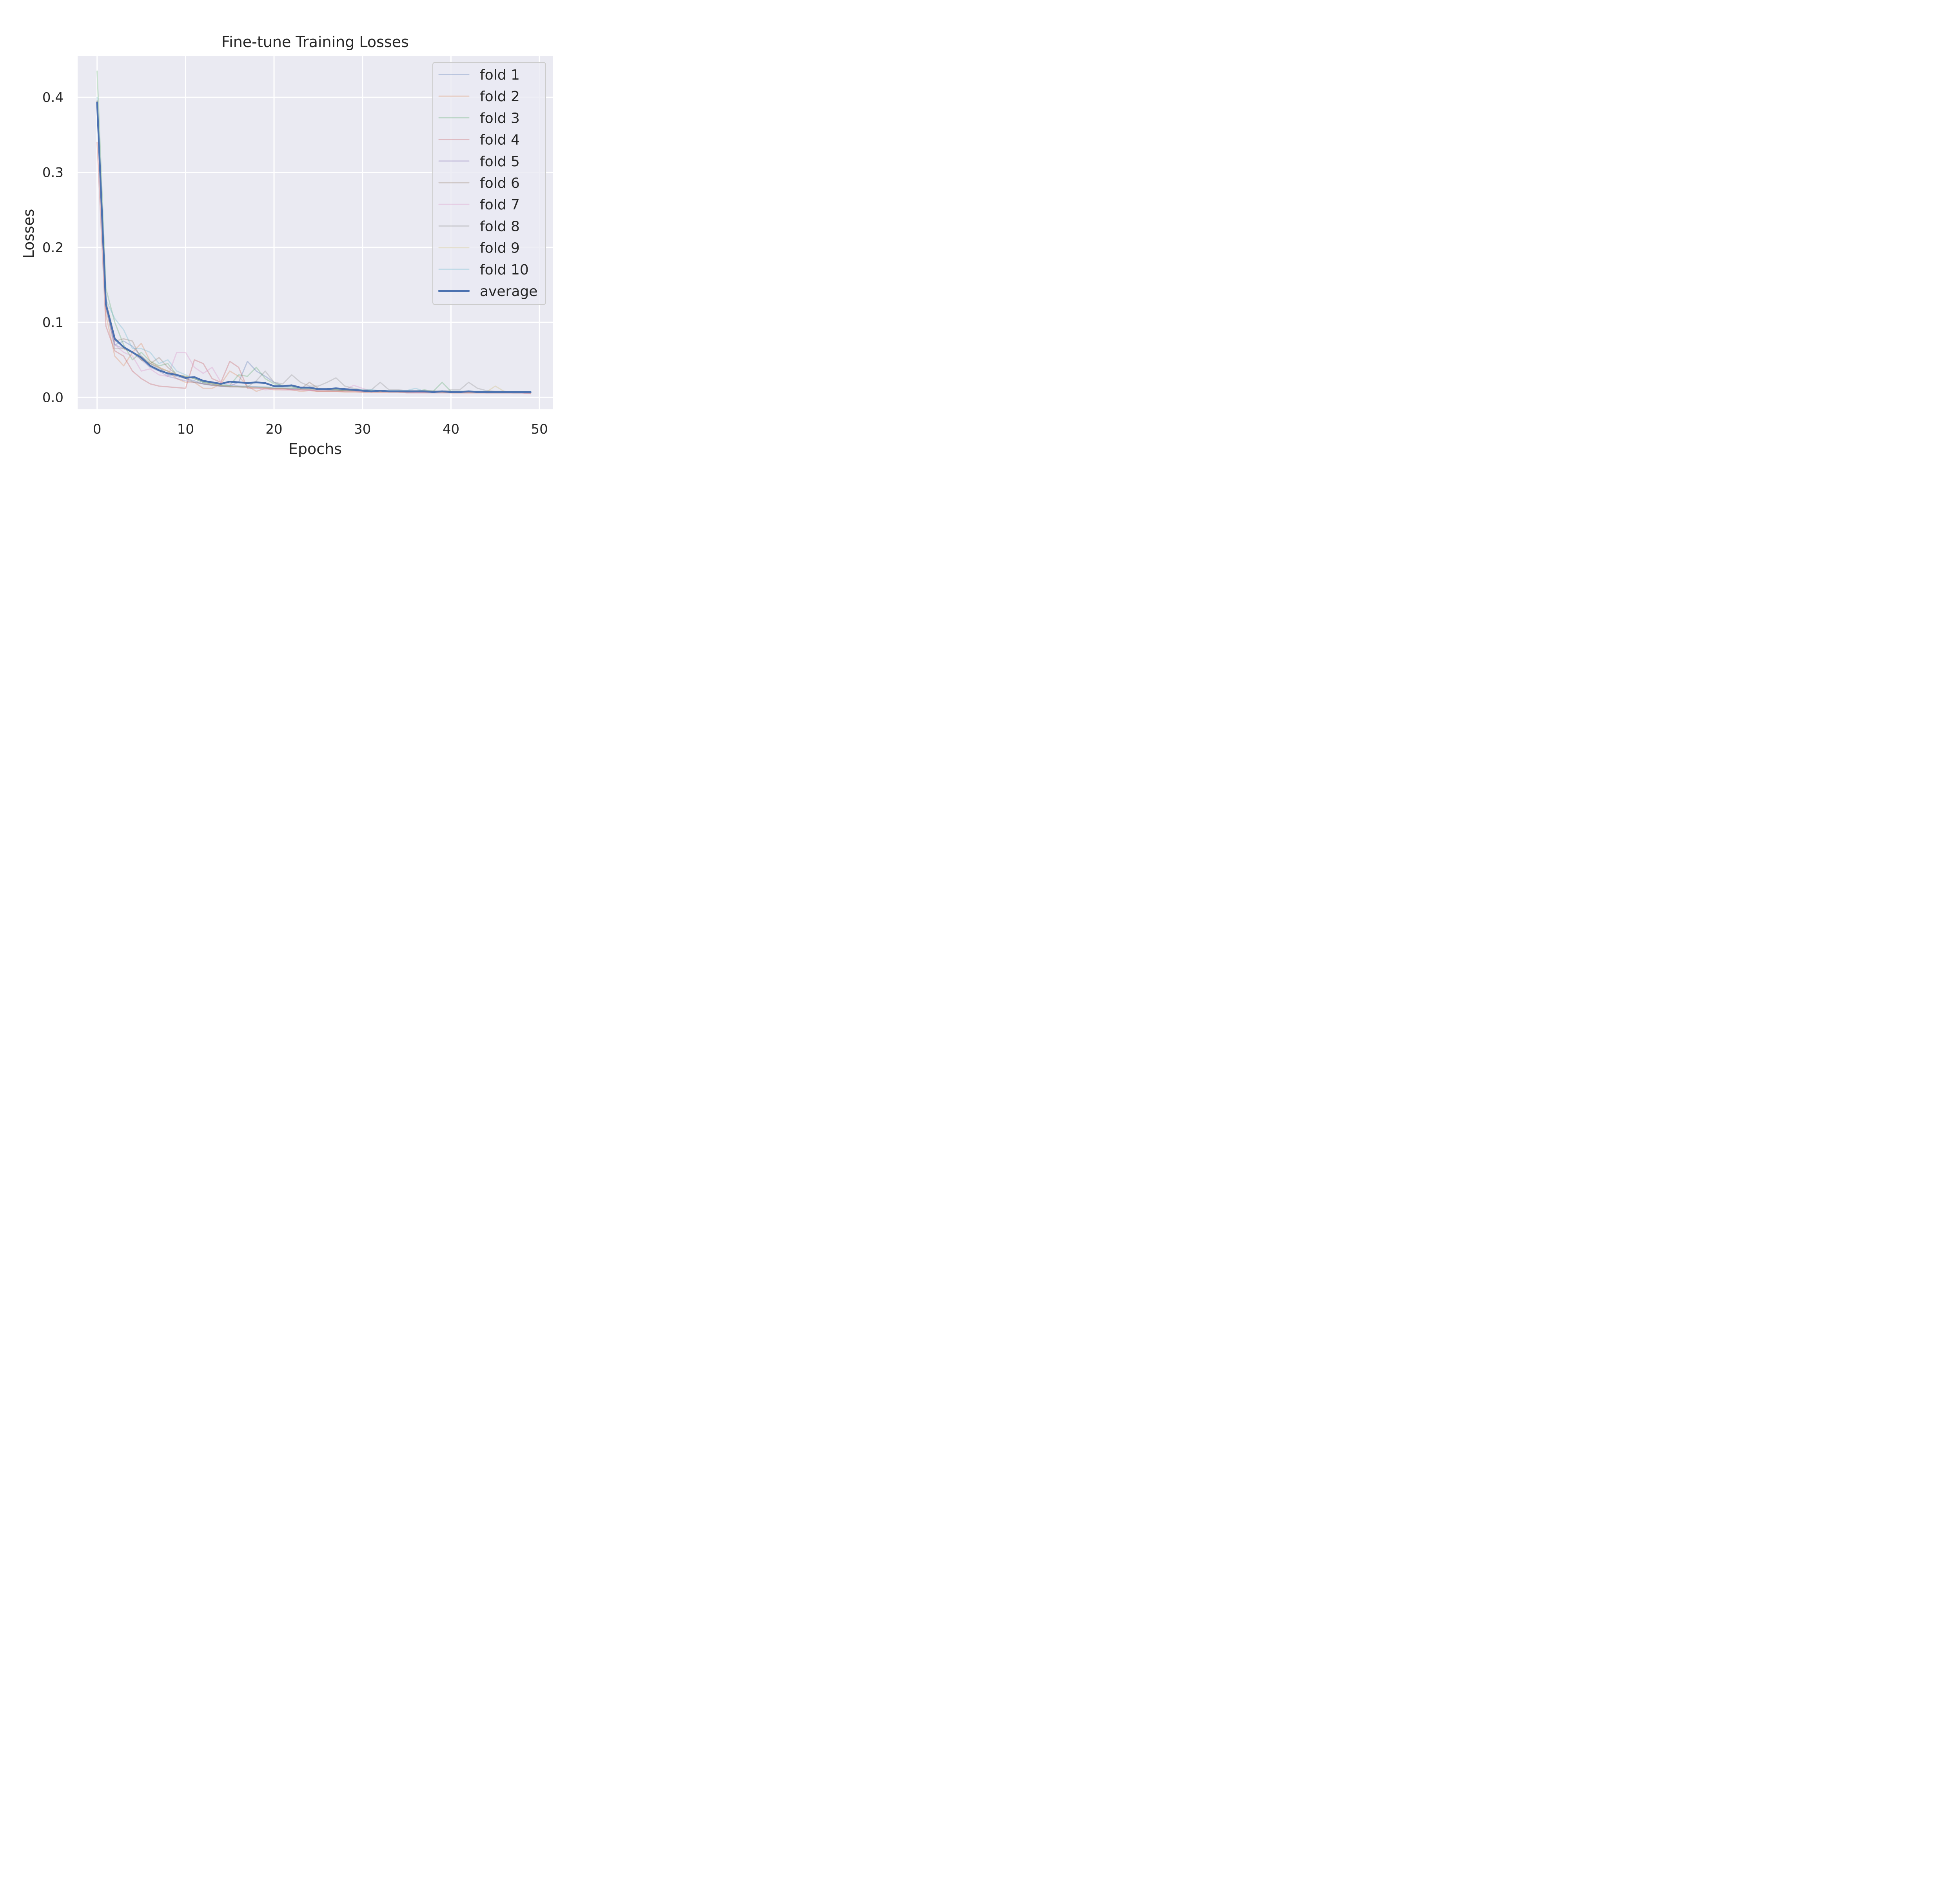 This screenshot has width=1960, height=1882. I want to click on series-line-average, so click(314, 247).